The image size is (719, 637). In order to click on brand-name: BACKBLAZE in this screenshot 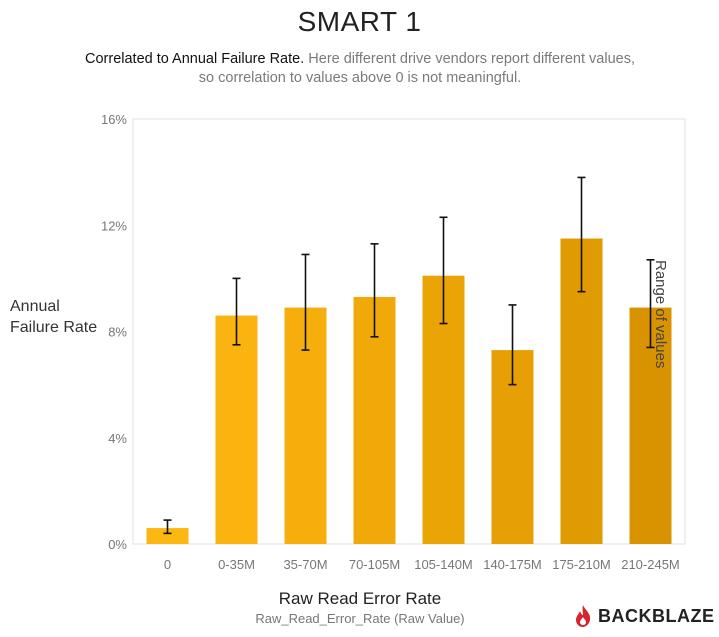, I will do `click(656, 615)`.